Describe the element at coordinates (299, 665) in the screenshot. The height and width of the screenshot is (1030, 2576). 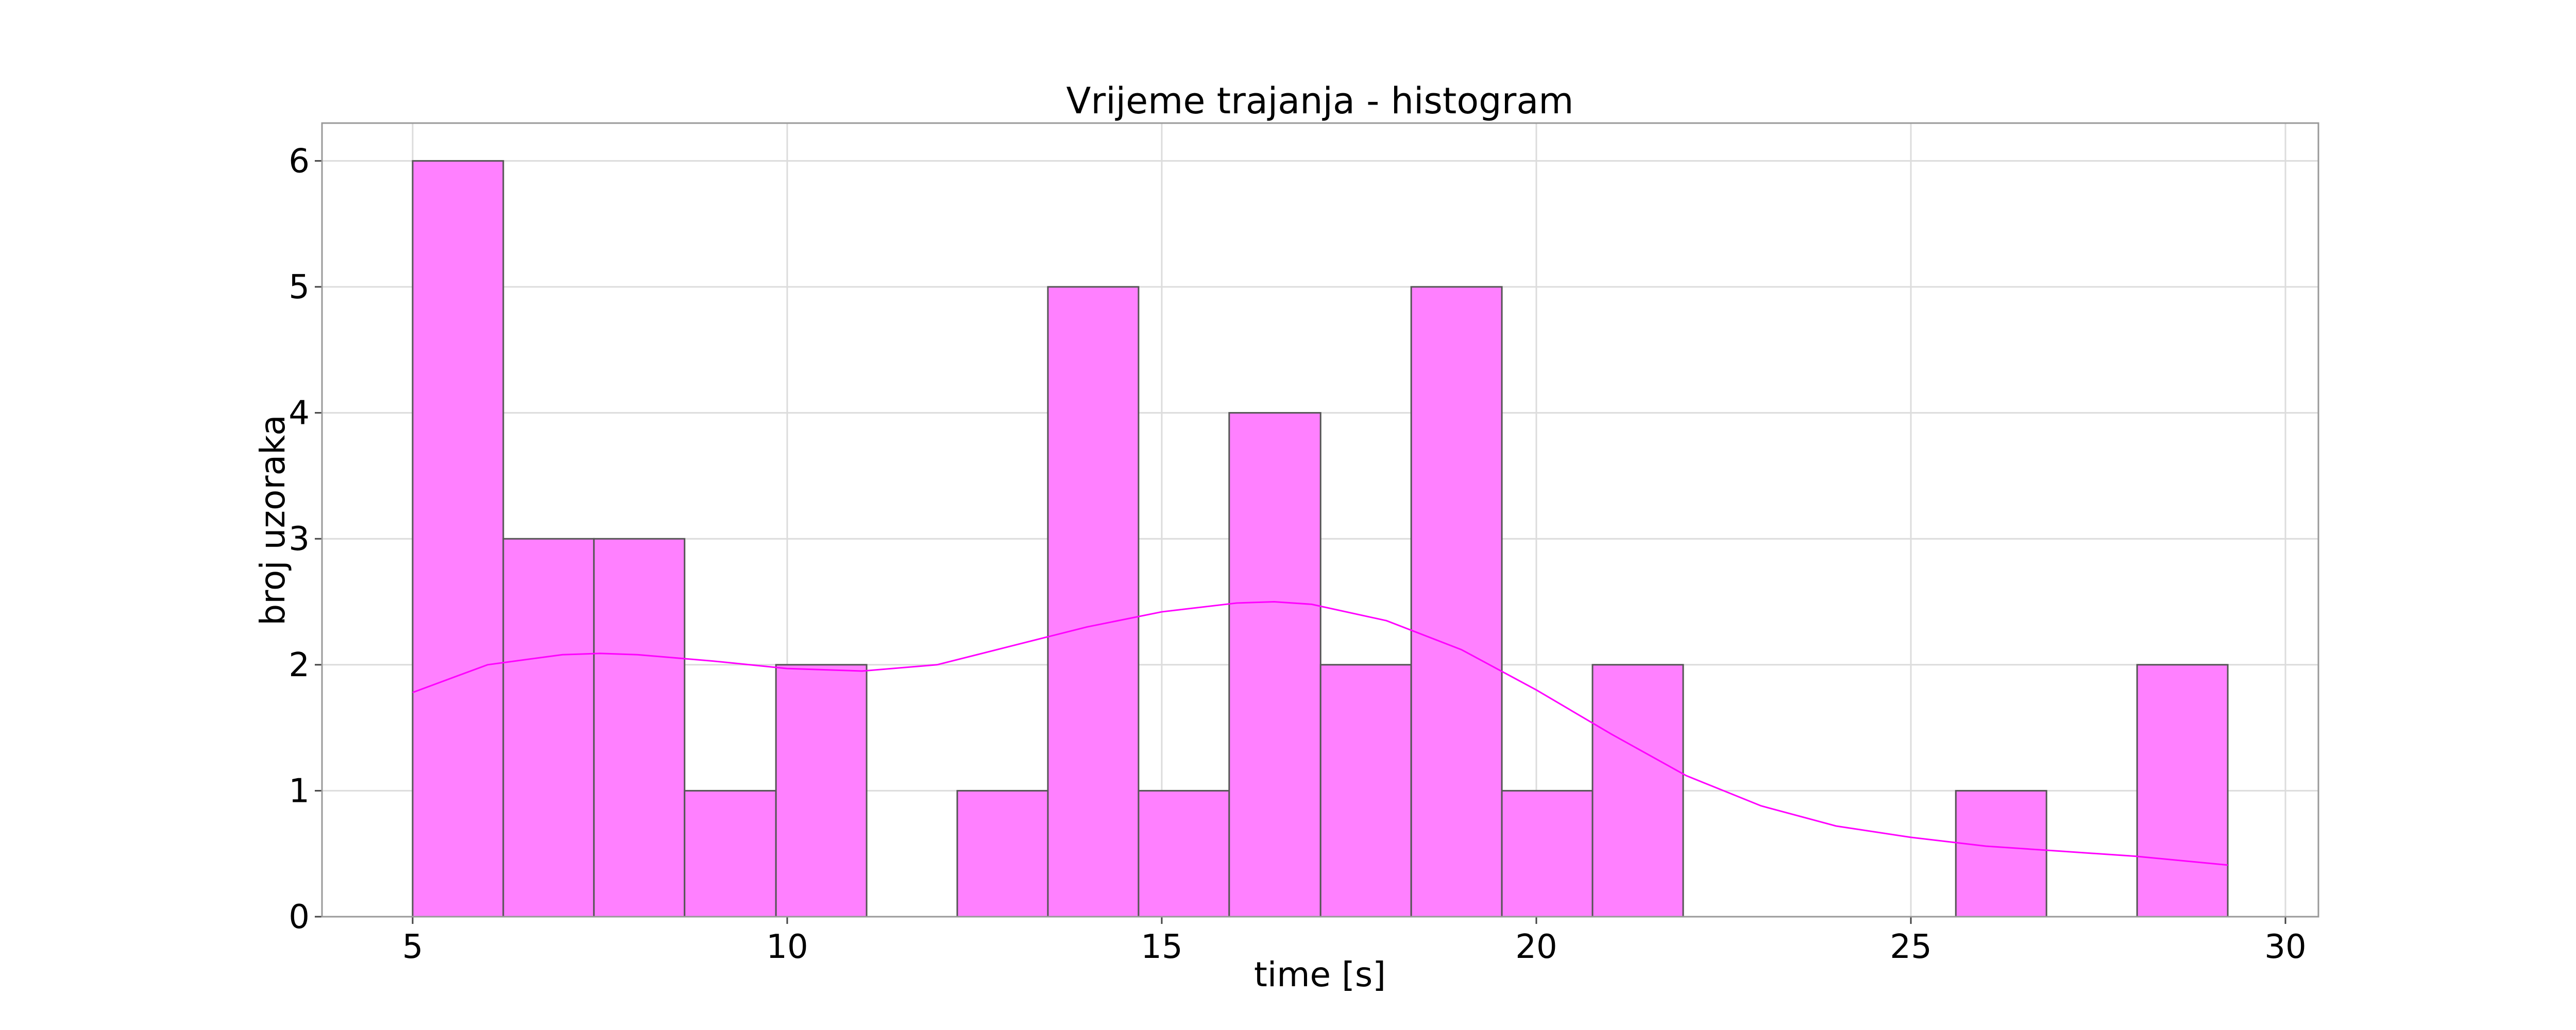
I see `y-tick-label: 2` at that location.